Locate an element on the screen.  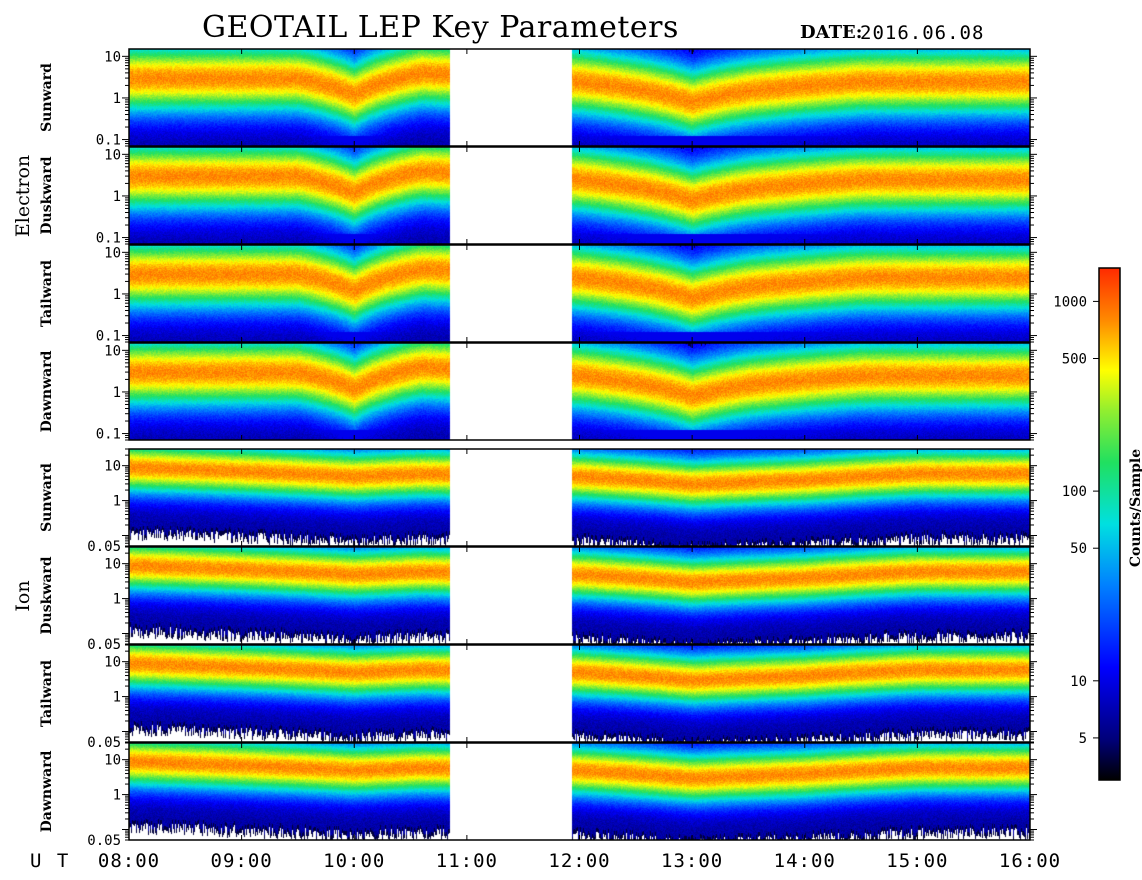
spectrogram-ion-tailward is located at coordinates (579, 693).